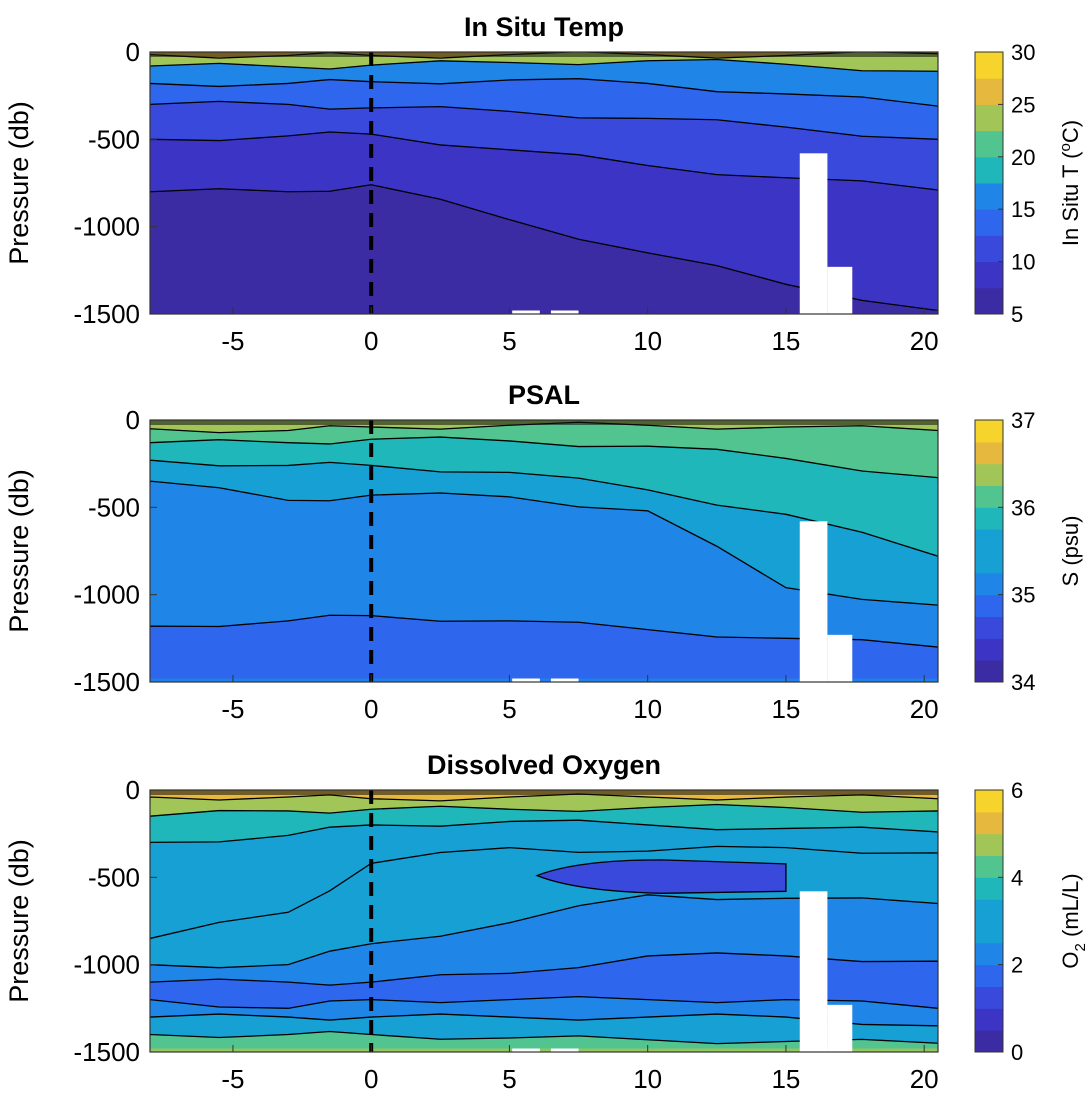 Image resolution: width=1092 pixels, height=1101 pixels. Describe the element at coordinates (1017, 314) in the screenshot. I see `colorbar-tick-label: 5` at that location.